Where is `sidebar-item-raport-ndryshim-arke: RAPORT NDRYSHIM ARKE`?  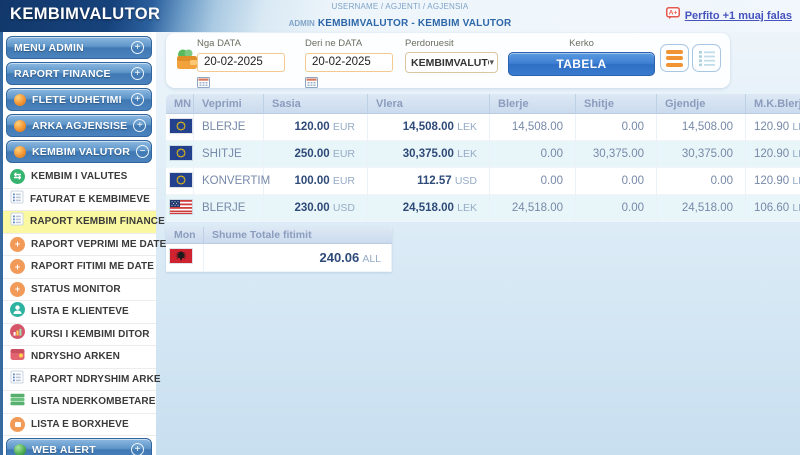
sidebar-item-raport-ndryshim-arke: RAPORT NDRYSHIM ARKE is located at coordinates (82, 379).